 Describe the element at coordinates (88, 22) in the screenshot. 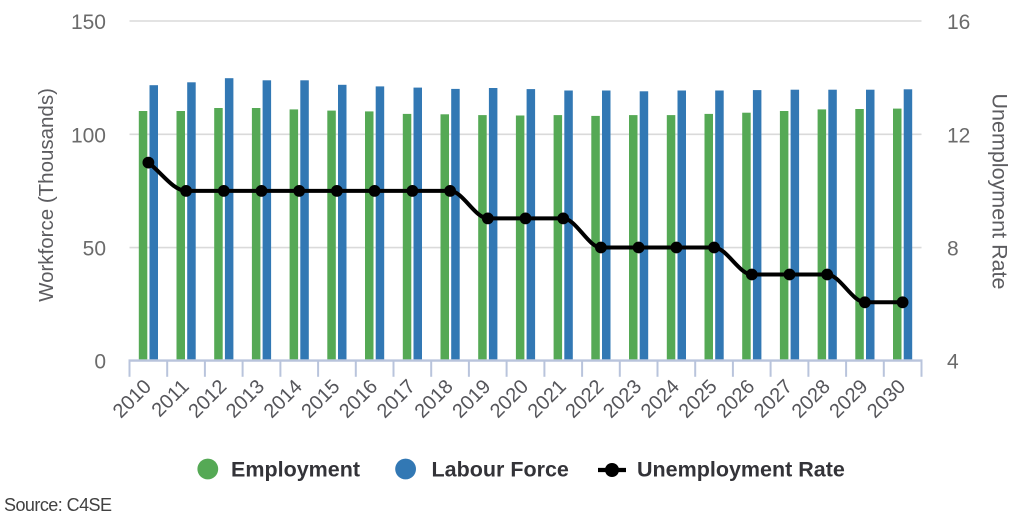

I see `svg-text: 150` at that location.